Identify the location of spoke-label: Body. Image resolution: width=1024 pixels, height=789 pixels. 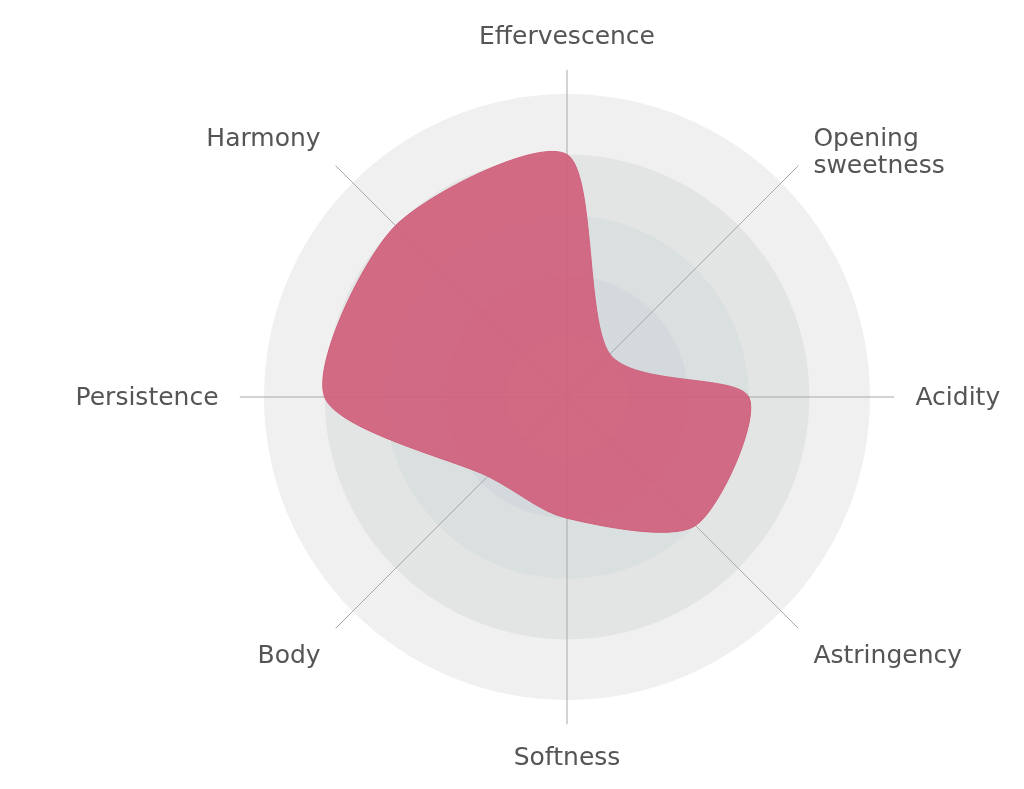
(289, 655).